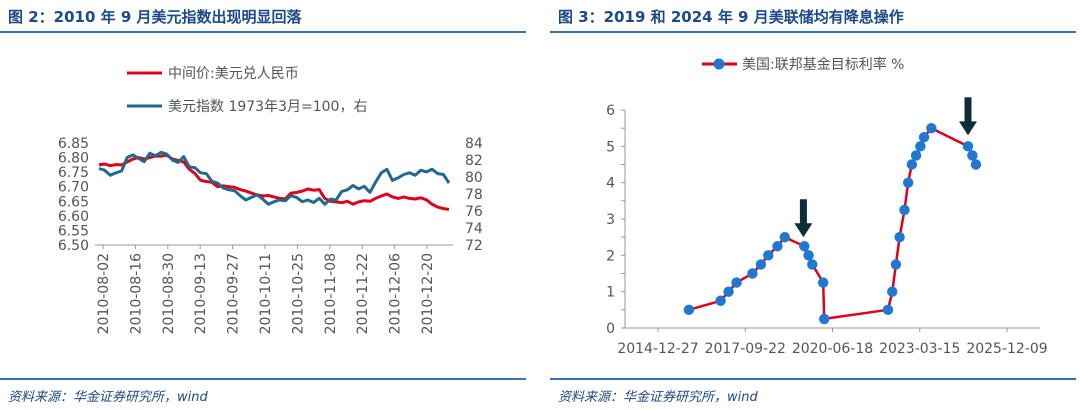  Describe the element at coordinates (73, 144) in the screenshot. I see `left-y-tick-label: 6.85` at that location.